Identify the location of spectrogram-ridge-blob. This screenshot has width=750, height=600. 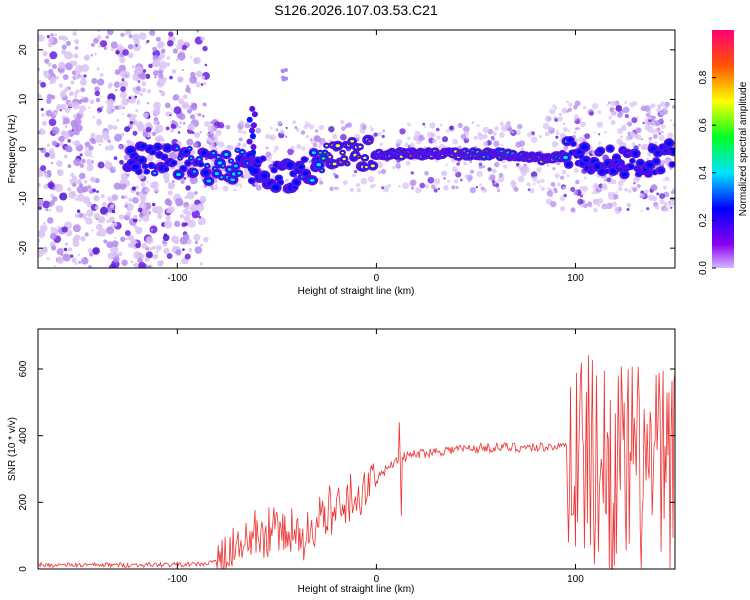
(252, 136).